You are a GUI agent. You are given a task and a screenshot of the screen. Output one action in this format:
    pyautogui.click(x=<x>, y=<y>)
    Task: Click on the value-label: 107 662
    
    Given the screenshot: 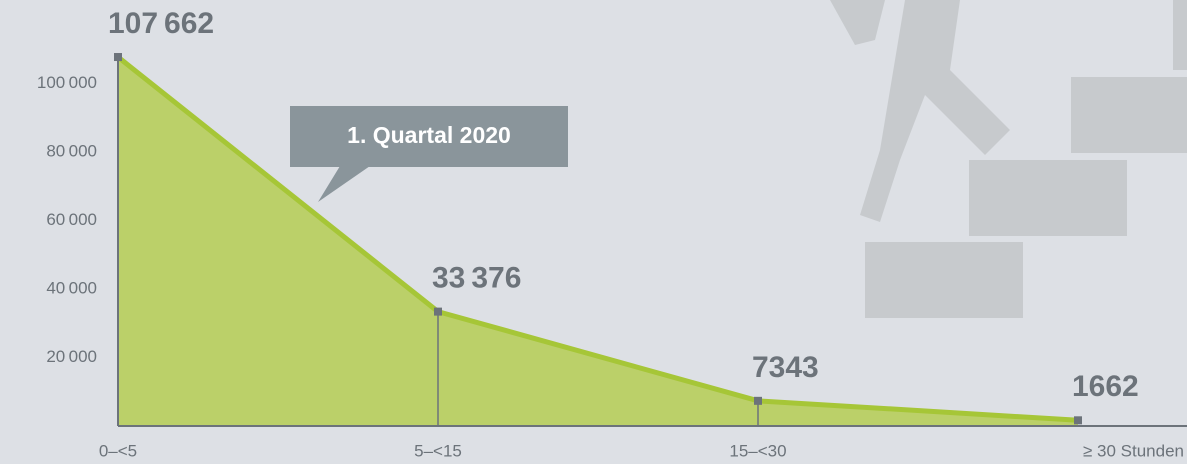 What is the action you would take?
    pyautogui.click(x=161, y=23)
    